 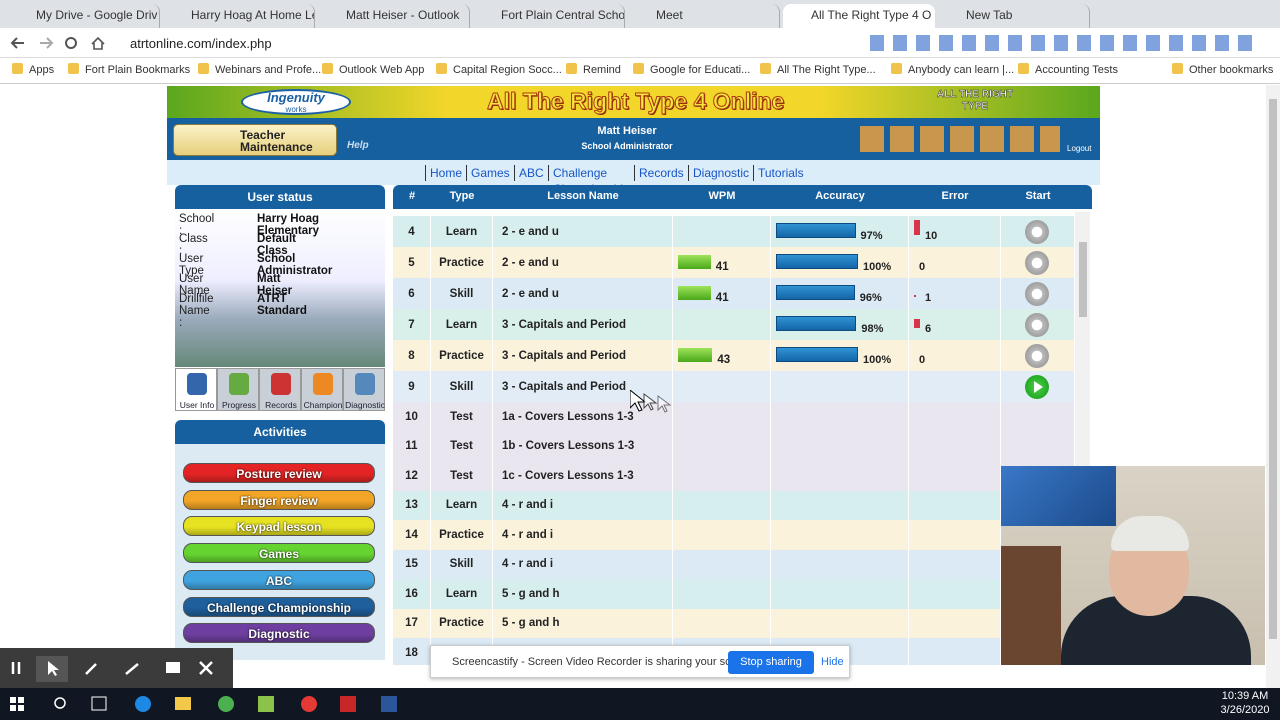 I want to click on start-play, so click(x=1037, y=386).